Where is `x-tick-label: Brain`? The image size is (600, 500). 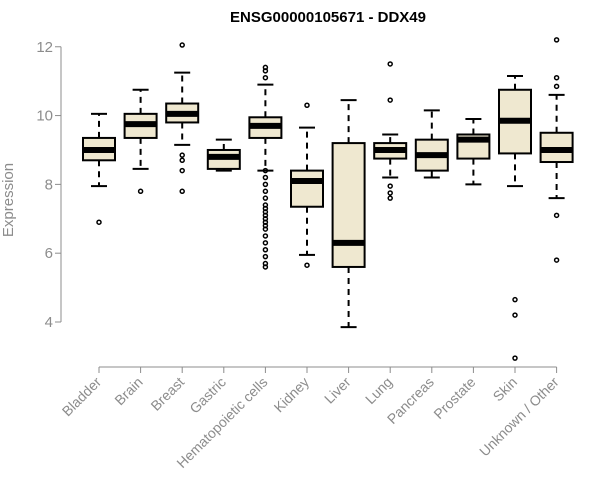
x-tick-label: Brain is located at coordinates (128, 391).